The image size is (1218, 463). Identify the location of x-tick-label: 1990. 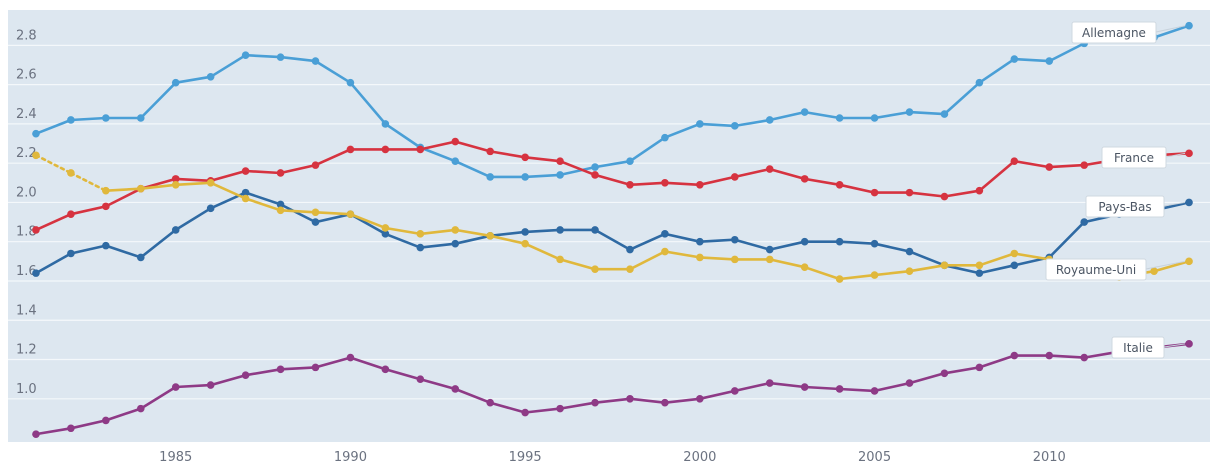
(350, 456).